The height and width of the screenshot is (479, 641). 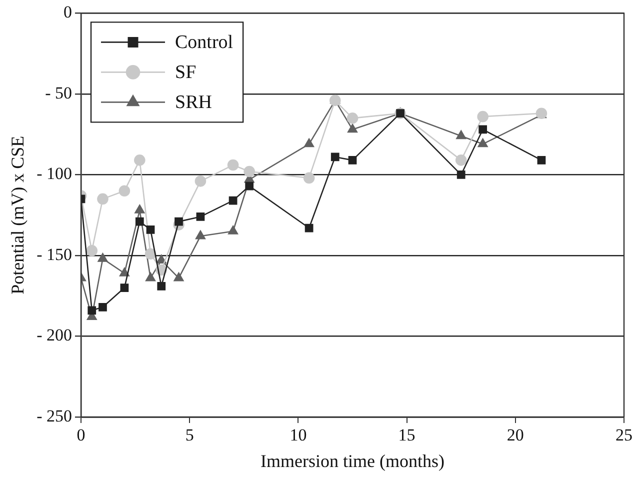 I want to click on y-tick-label: - 100, so click(x=54, y=174).